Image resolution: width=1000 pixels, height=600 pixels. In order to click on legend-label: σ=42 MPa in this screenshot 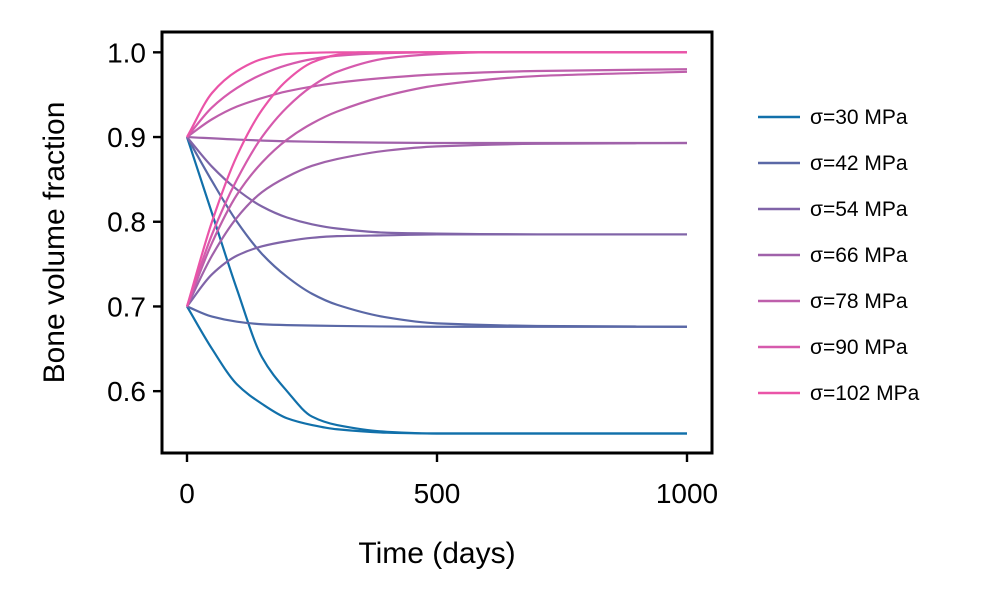, I will do `click(859, 163)`.